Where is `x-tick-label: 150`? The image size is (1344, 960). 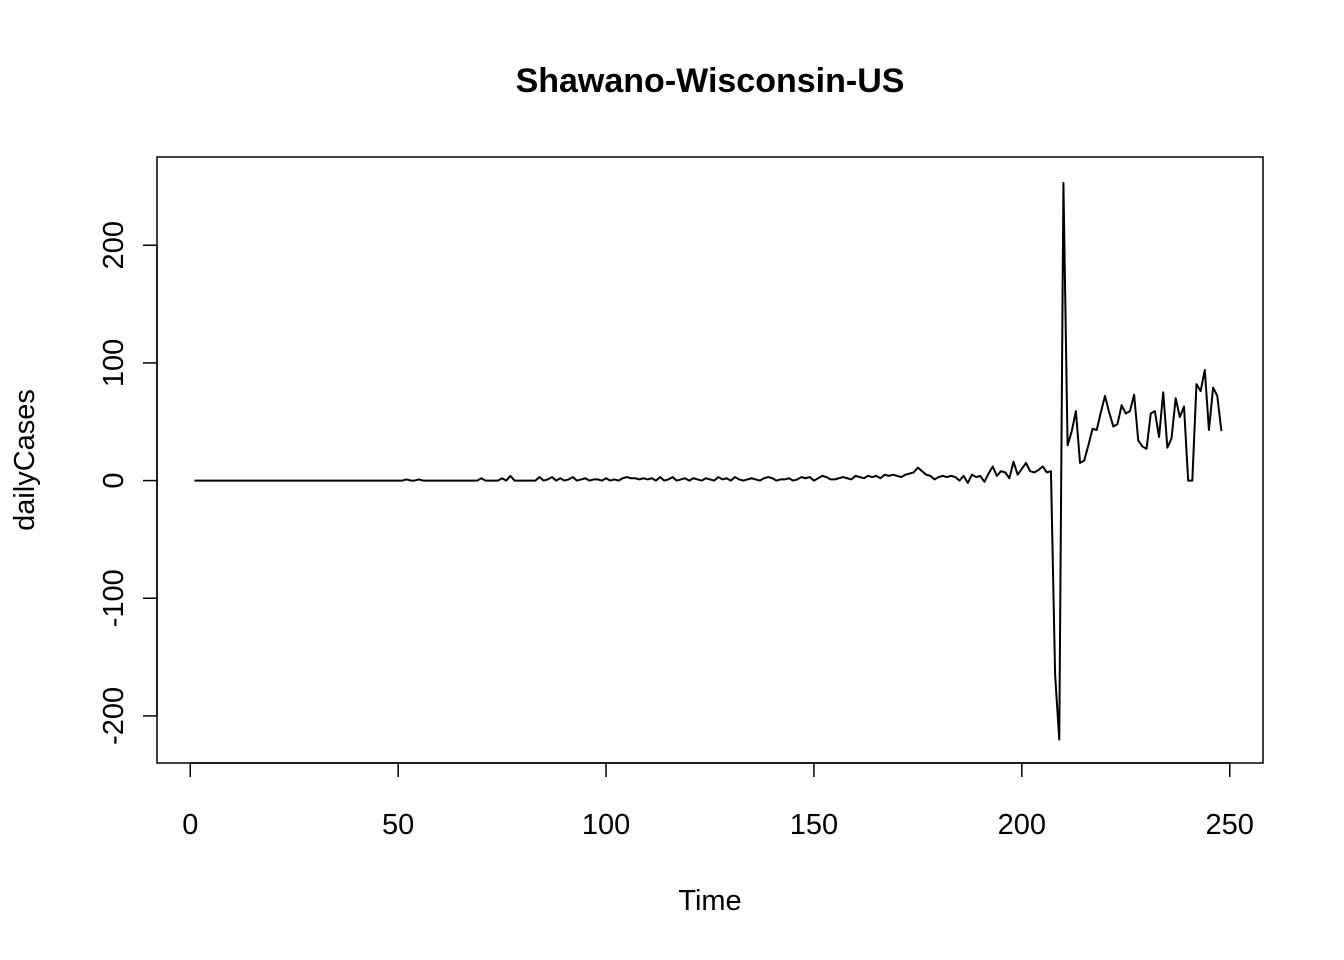 x-tick-label: 150 is located at coordinates (814, 825).